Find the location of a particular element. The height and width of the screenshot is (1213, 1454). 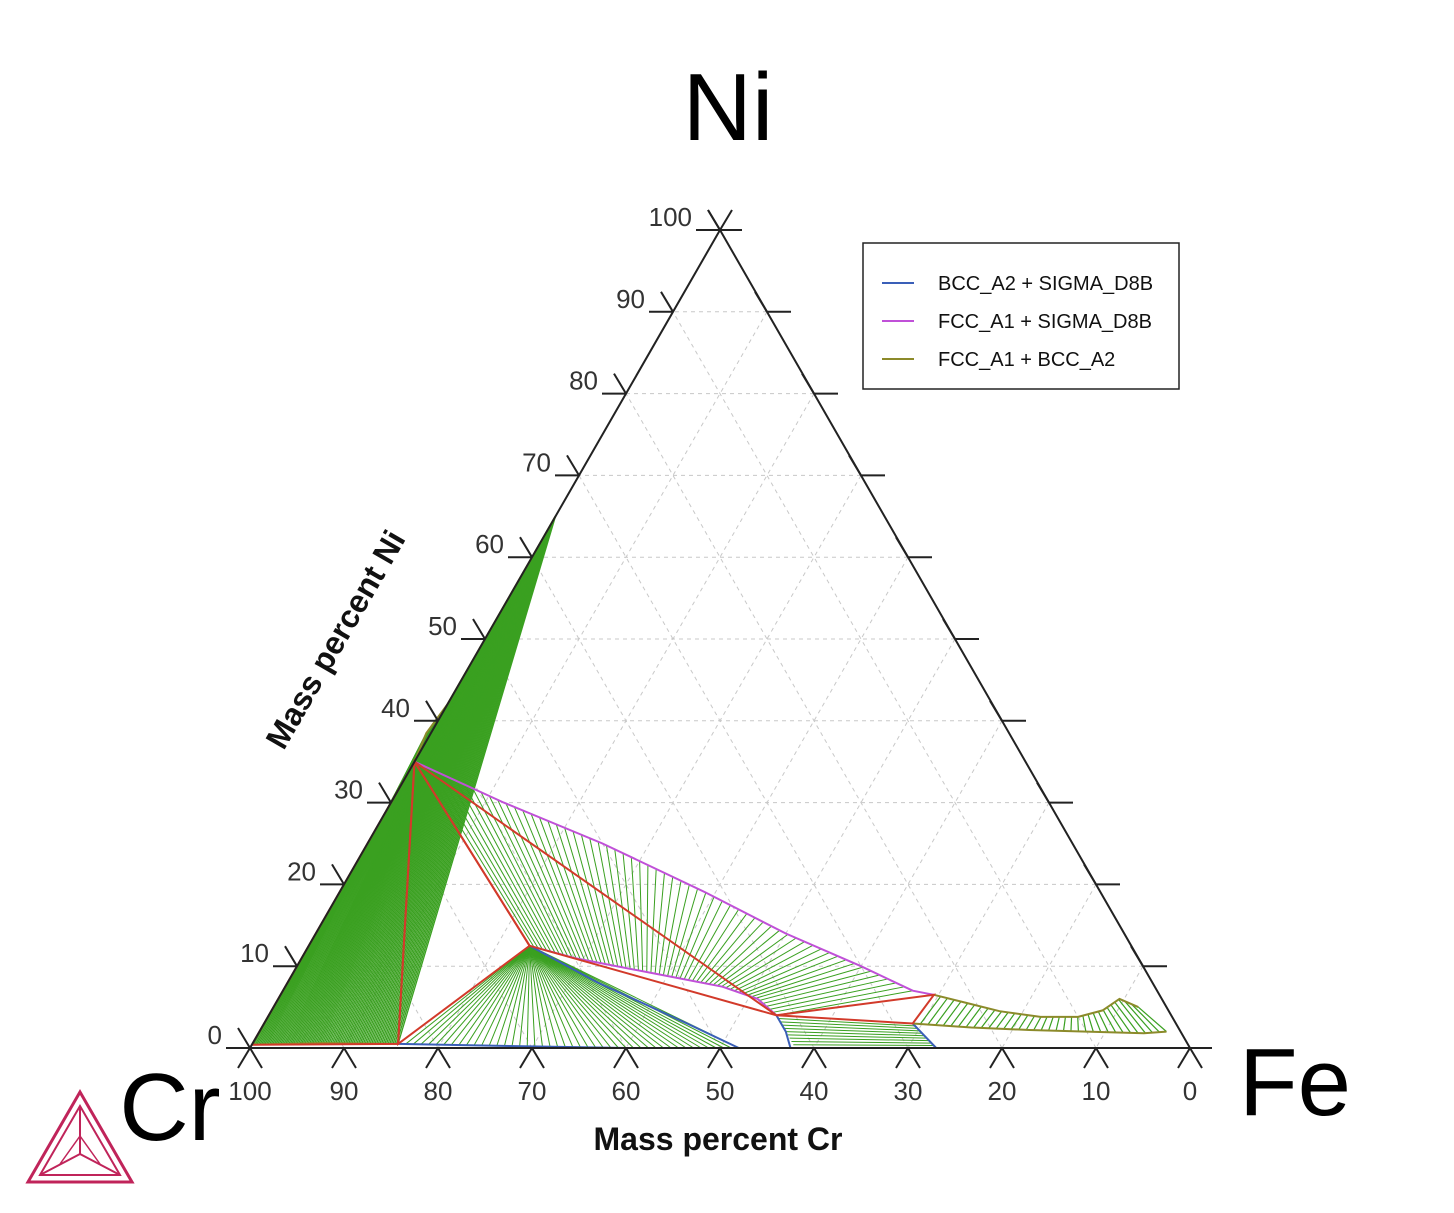

grid-line-fe is located at coordinates (696, 762).